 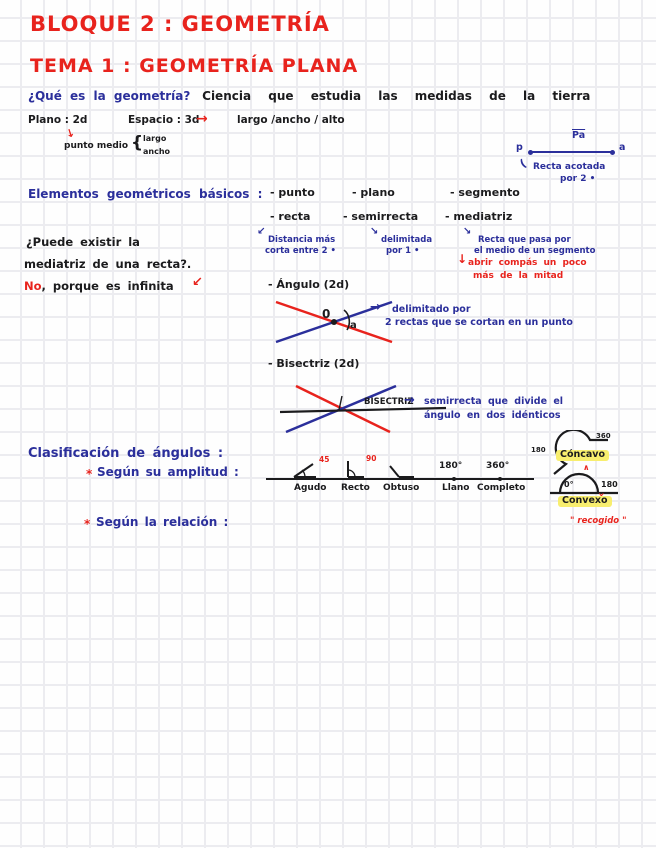 What do you see at coordinates (381, 216) in the screenshot?
I see `element-semirrecta: - semirrecta` at bounding box center [381, 216].